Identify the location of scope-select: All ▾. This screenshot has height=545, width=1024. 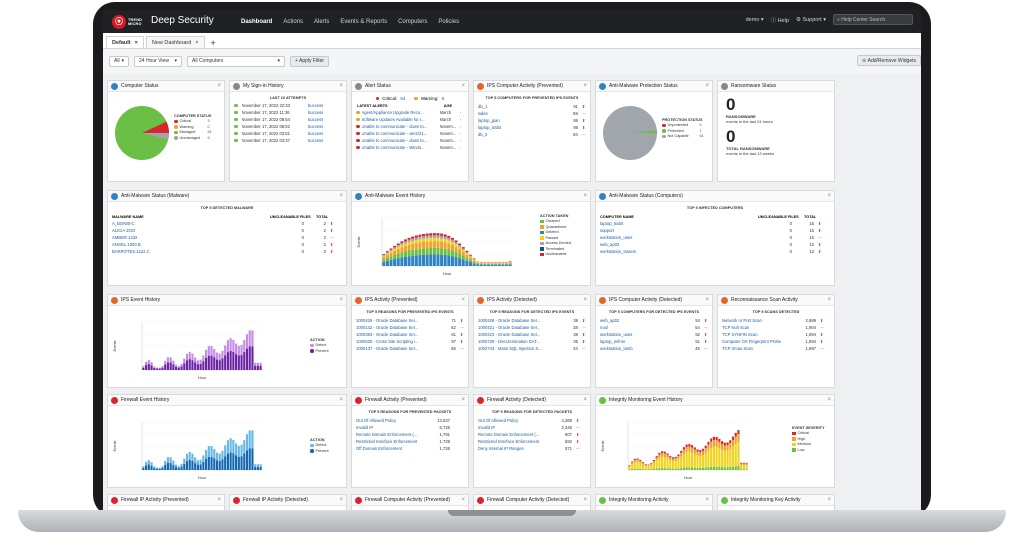
(119, 61).